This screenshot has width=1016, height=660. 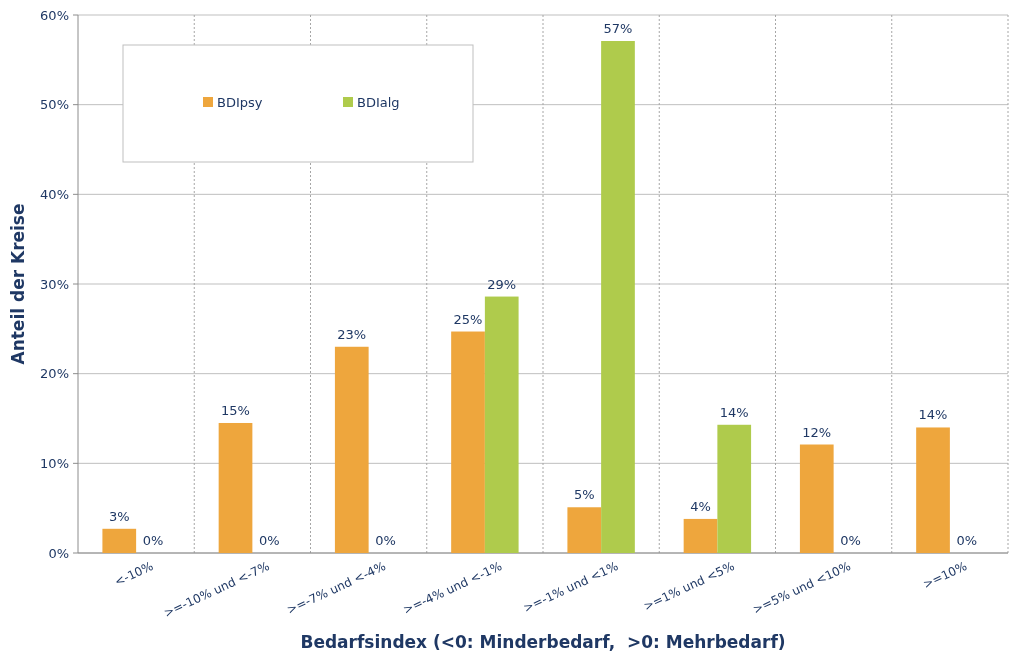 What do you see at coordinates (119, 516) in the screenshot?
I see `data-label: 3%` at bounding box center [119, 516].